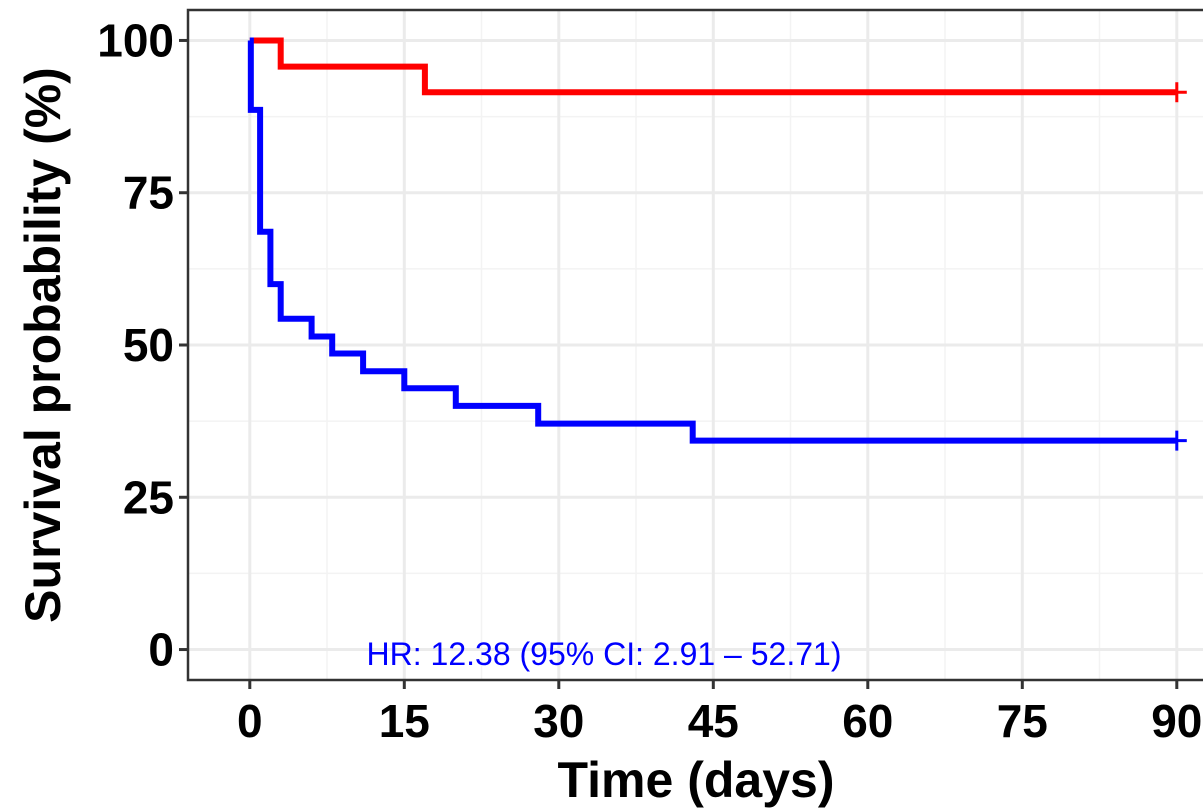  What do you see at coordinates (43, 345) in the screenshot?
I see `y-axis-title: Survival probability (%)` at bounding box center [43, 345].